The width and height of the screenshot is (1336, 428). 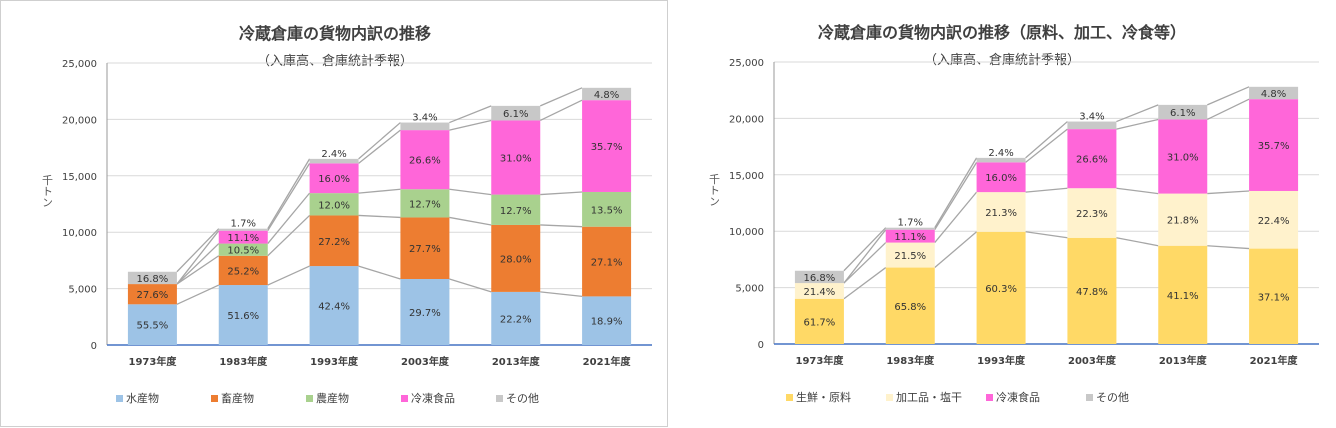 I want to click on data-label: 31.0%, so click(x=516, y=159).